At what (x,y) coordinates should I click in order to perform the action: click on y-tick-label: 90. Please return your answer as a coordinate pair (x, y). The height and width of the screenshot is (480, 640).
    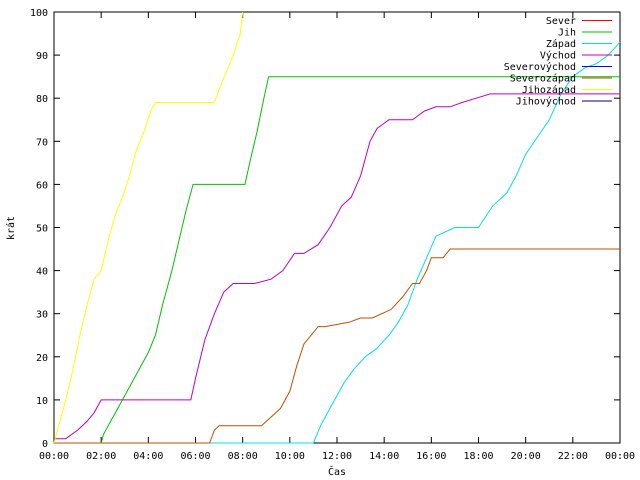
    Looking at the image, I should click on (42, 56).